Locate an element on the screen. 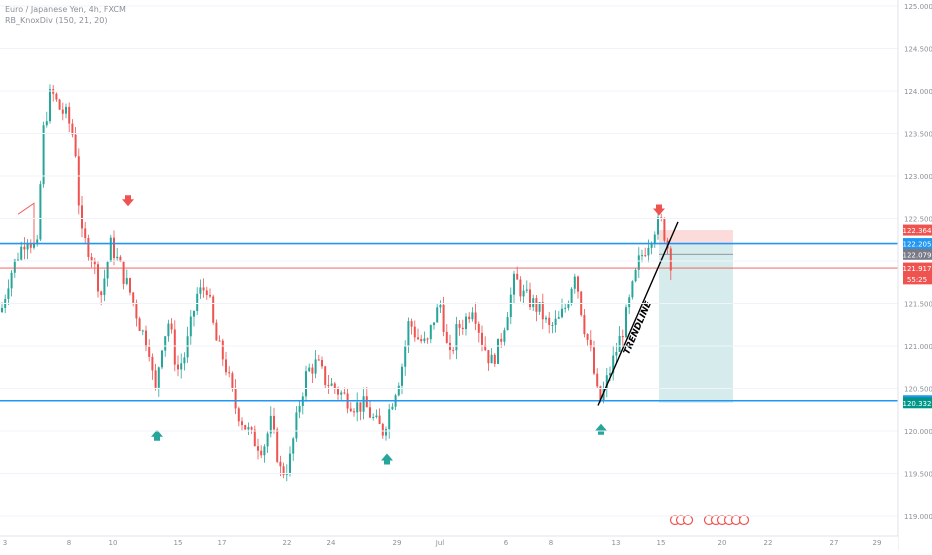 This screenshot has height=555, width=932. time-tick-label: Jul is located at coordinates (440, 543).